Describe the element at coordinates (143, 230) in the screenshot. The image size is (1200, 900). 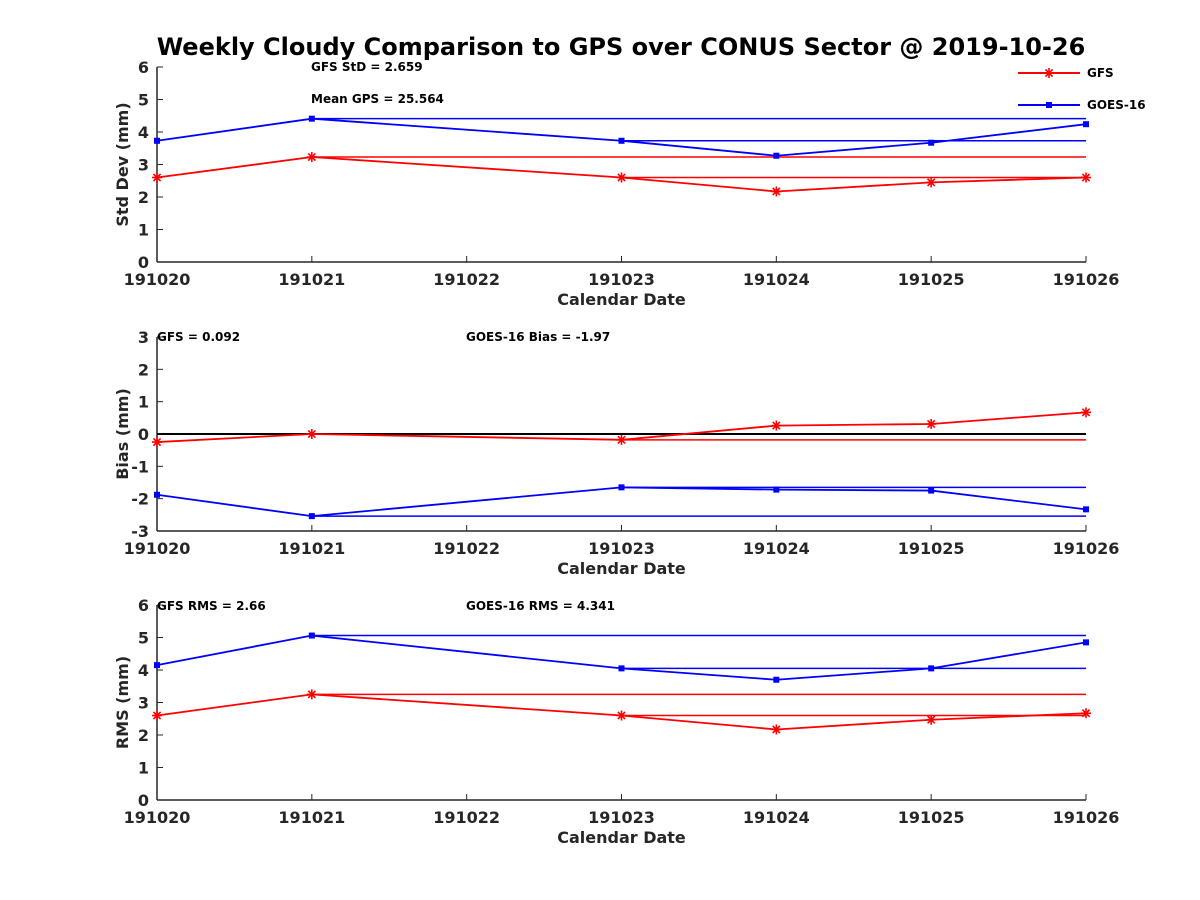
I see `std-dev-y-tick-label: 1` at that location.